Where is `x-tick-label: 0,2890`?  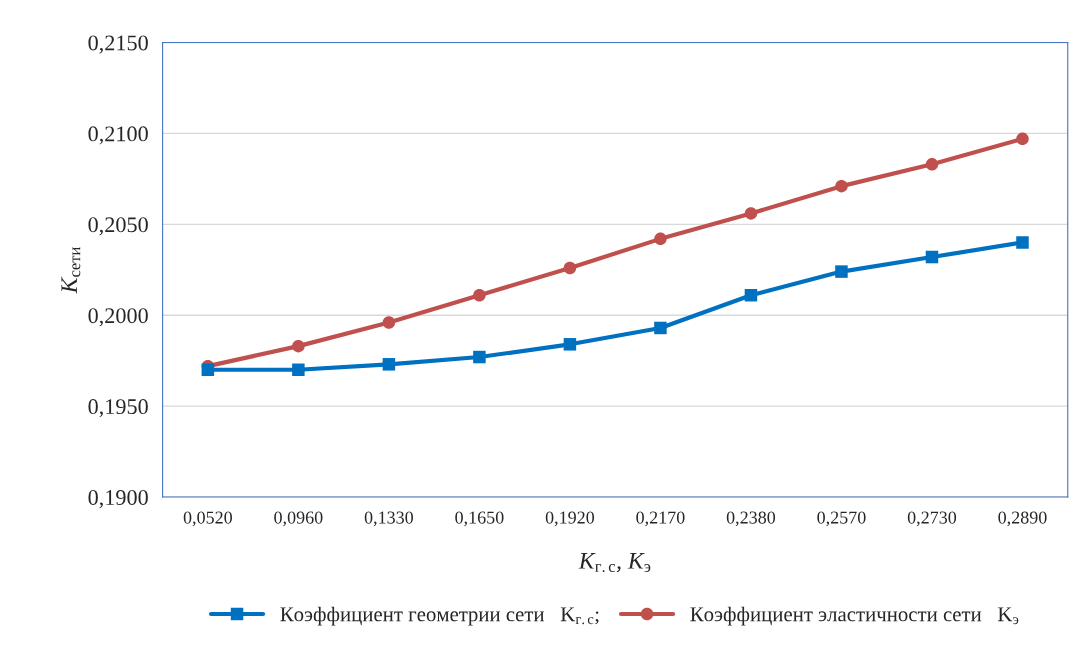 x-tick-label: 0,2890 is located at coordinates (1022, 519).